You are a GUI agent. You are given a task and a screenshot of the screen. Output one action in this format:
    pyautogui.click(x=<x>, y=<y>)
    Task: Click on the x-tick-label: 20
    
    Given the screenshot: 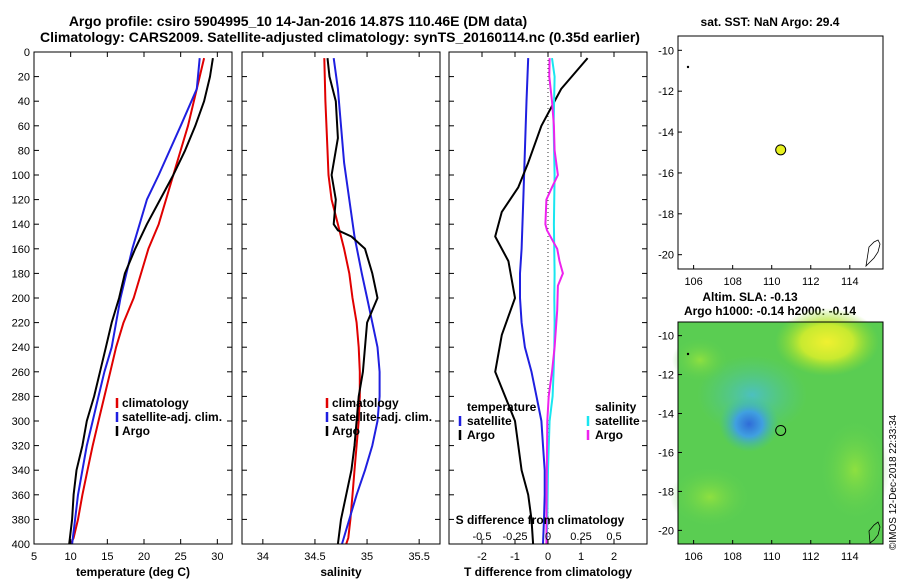 What is the action you would take?
    pyautogui.click(x=144, y=557)
    